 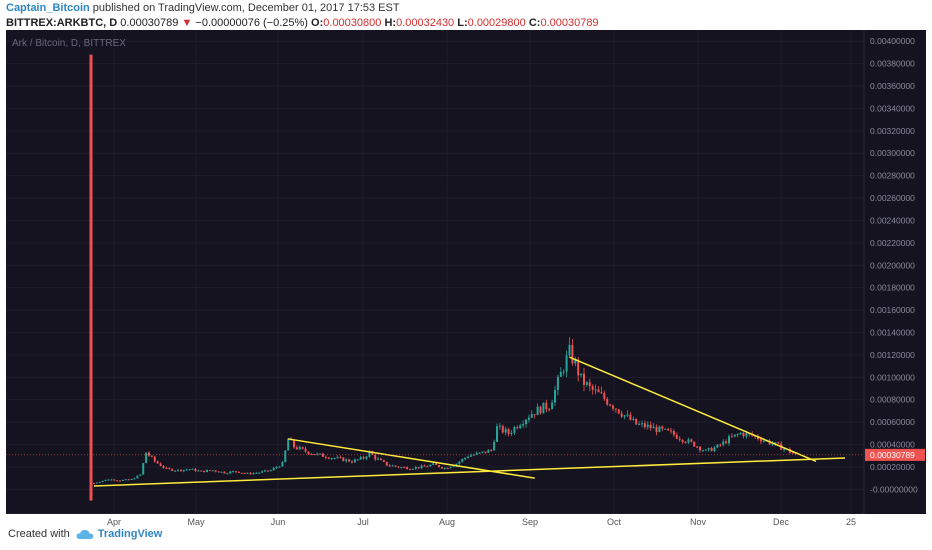 What do you see at coordinates (892, 108) in the screenshot?
I see `price-tick-label: 0.00340000` at bounding box center [892, 108].